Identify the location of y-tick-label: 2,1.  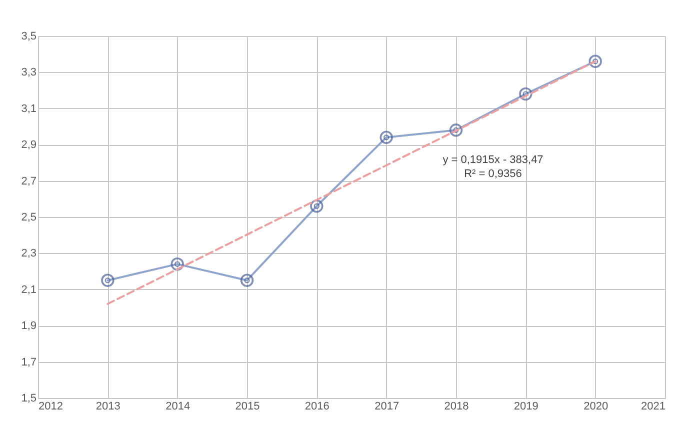
(28, 290).